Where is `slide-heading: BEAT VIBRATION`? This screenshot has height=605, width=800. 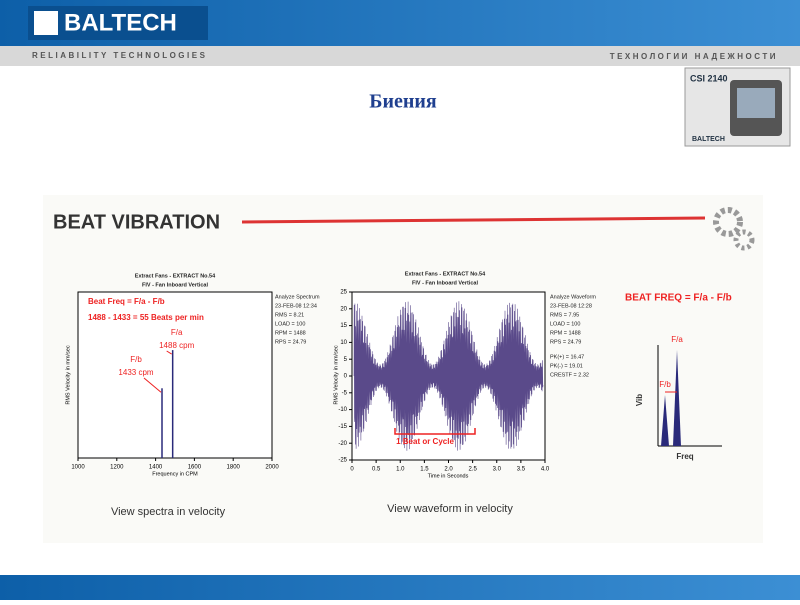 slide-heading: BEAT VIBRATION is located at coordinates (136, 222).